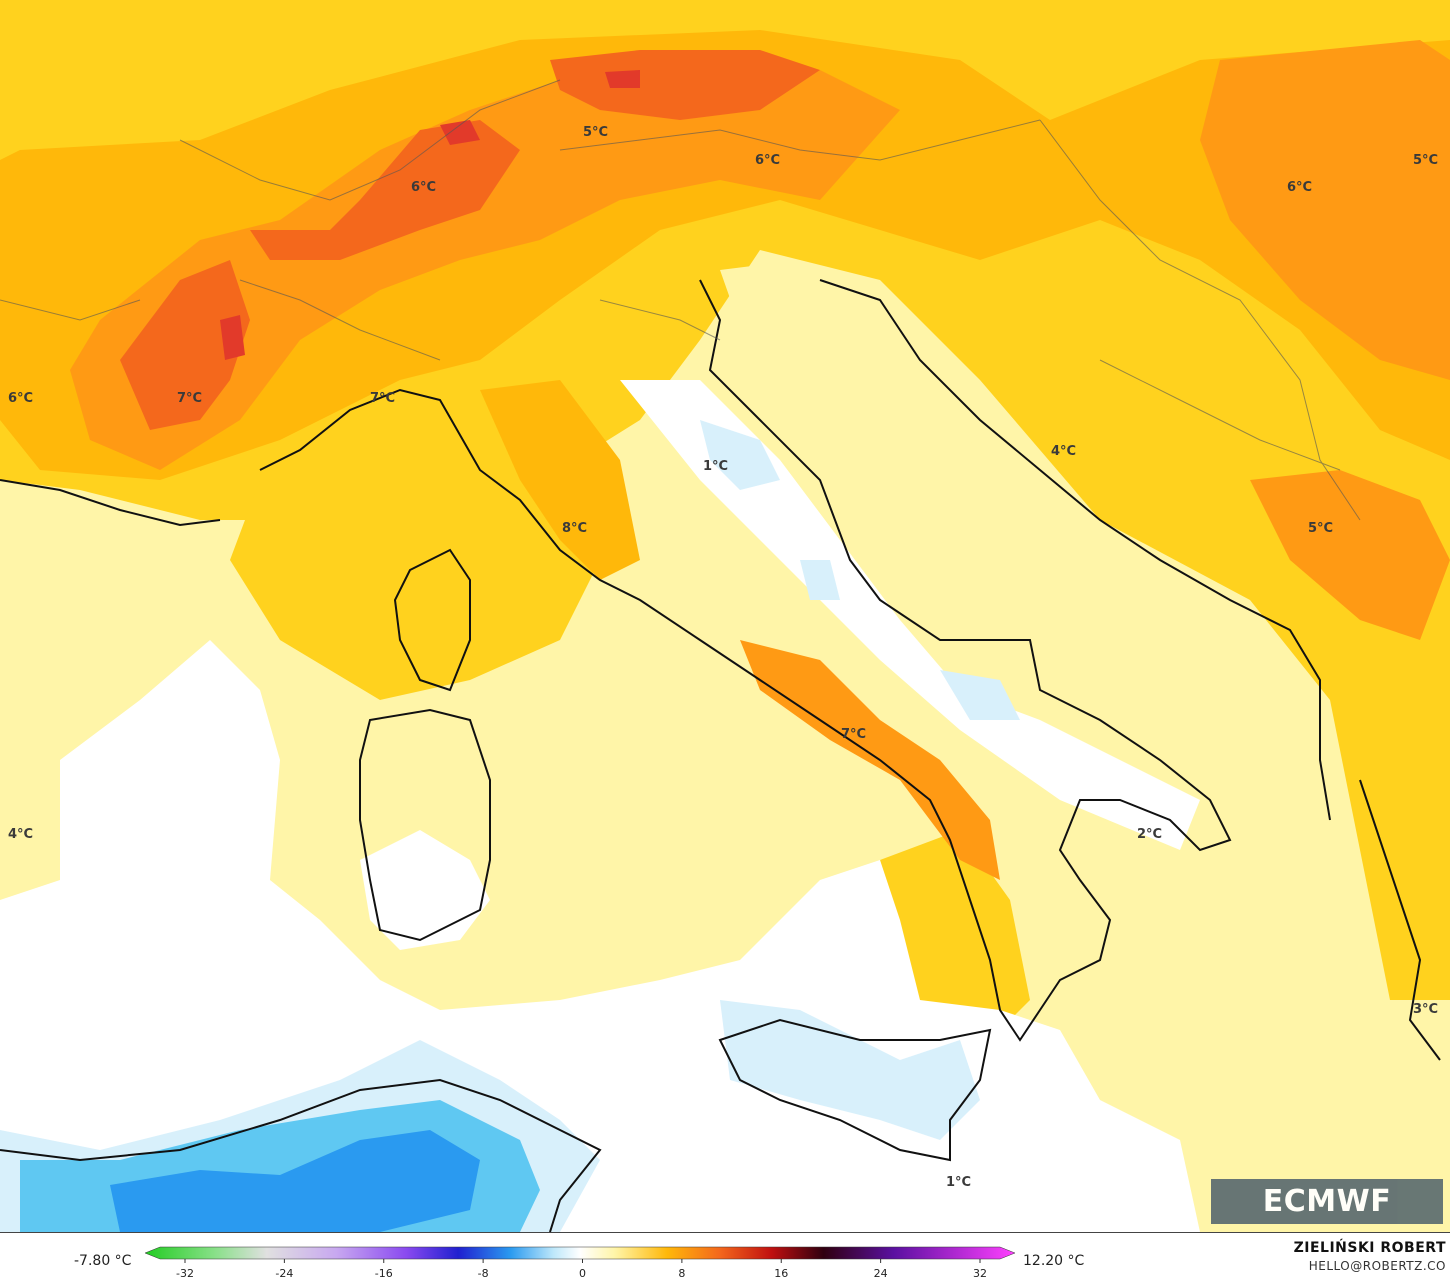  I want to click on sardinia-cold-field, so click(425, 890).